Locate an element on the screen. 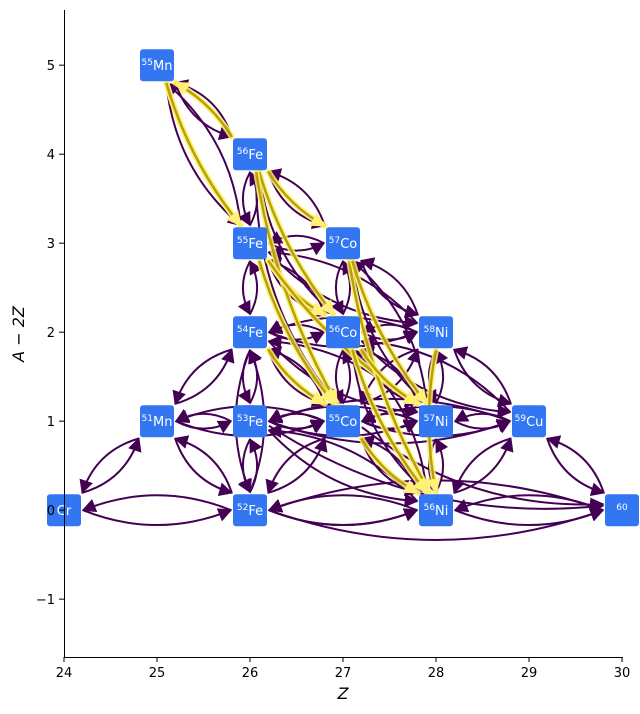 The image size is (640, 714). nucleus-node-ni56: 56Ni is located at coordinates (436, 510).